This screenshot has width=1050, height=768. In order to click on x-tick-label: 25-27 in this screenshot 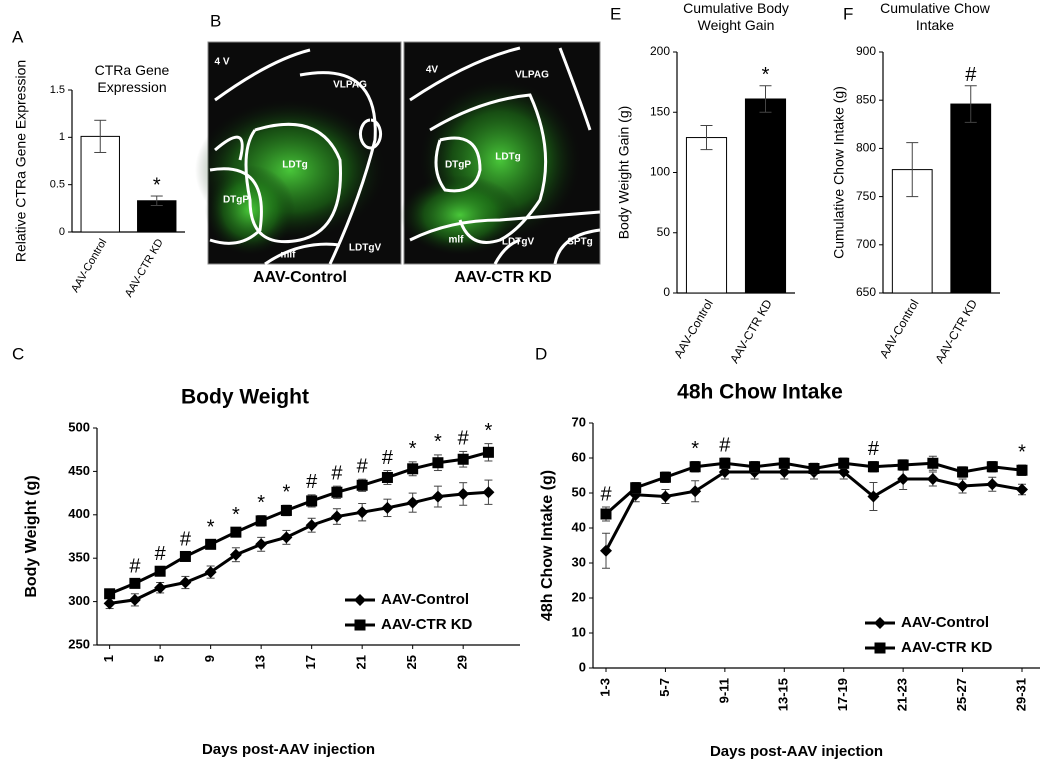, I will do `click(961, 694)`.